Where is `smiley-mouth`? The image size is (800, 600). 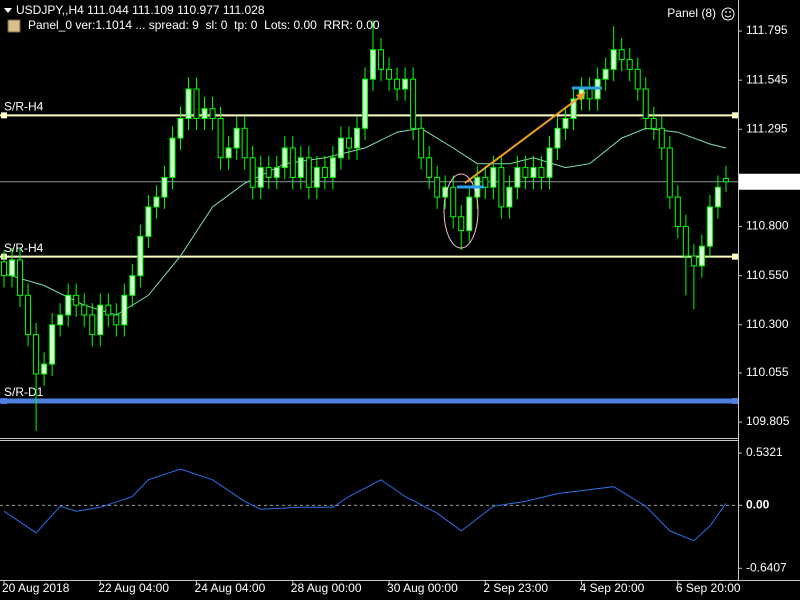
smiley-mouth is located at coordinates (728, 16).